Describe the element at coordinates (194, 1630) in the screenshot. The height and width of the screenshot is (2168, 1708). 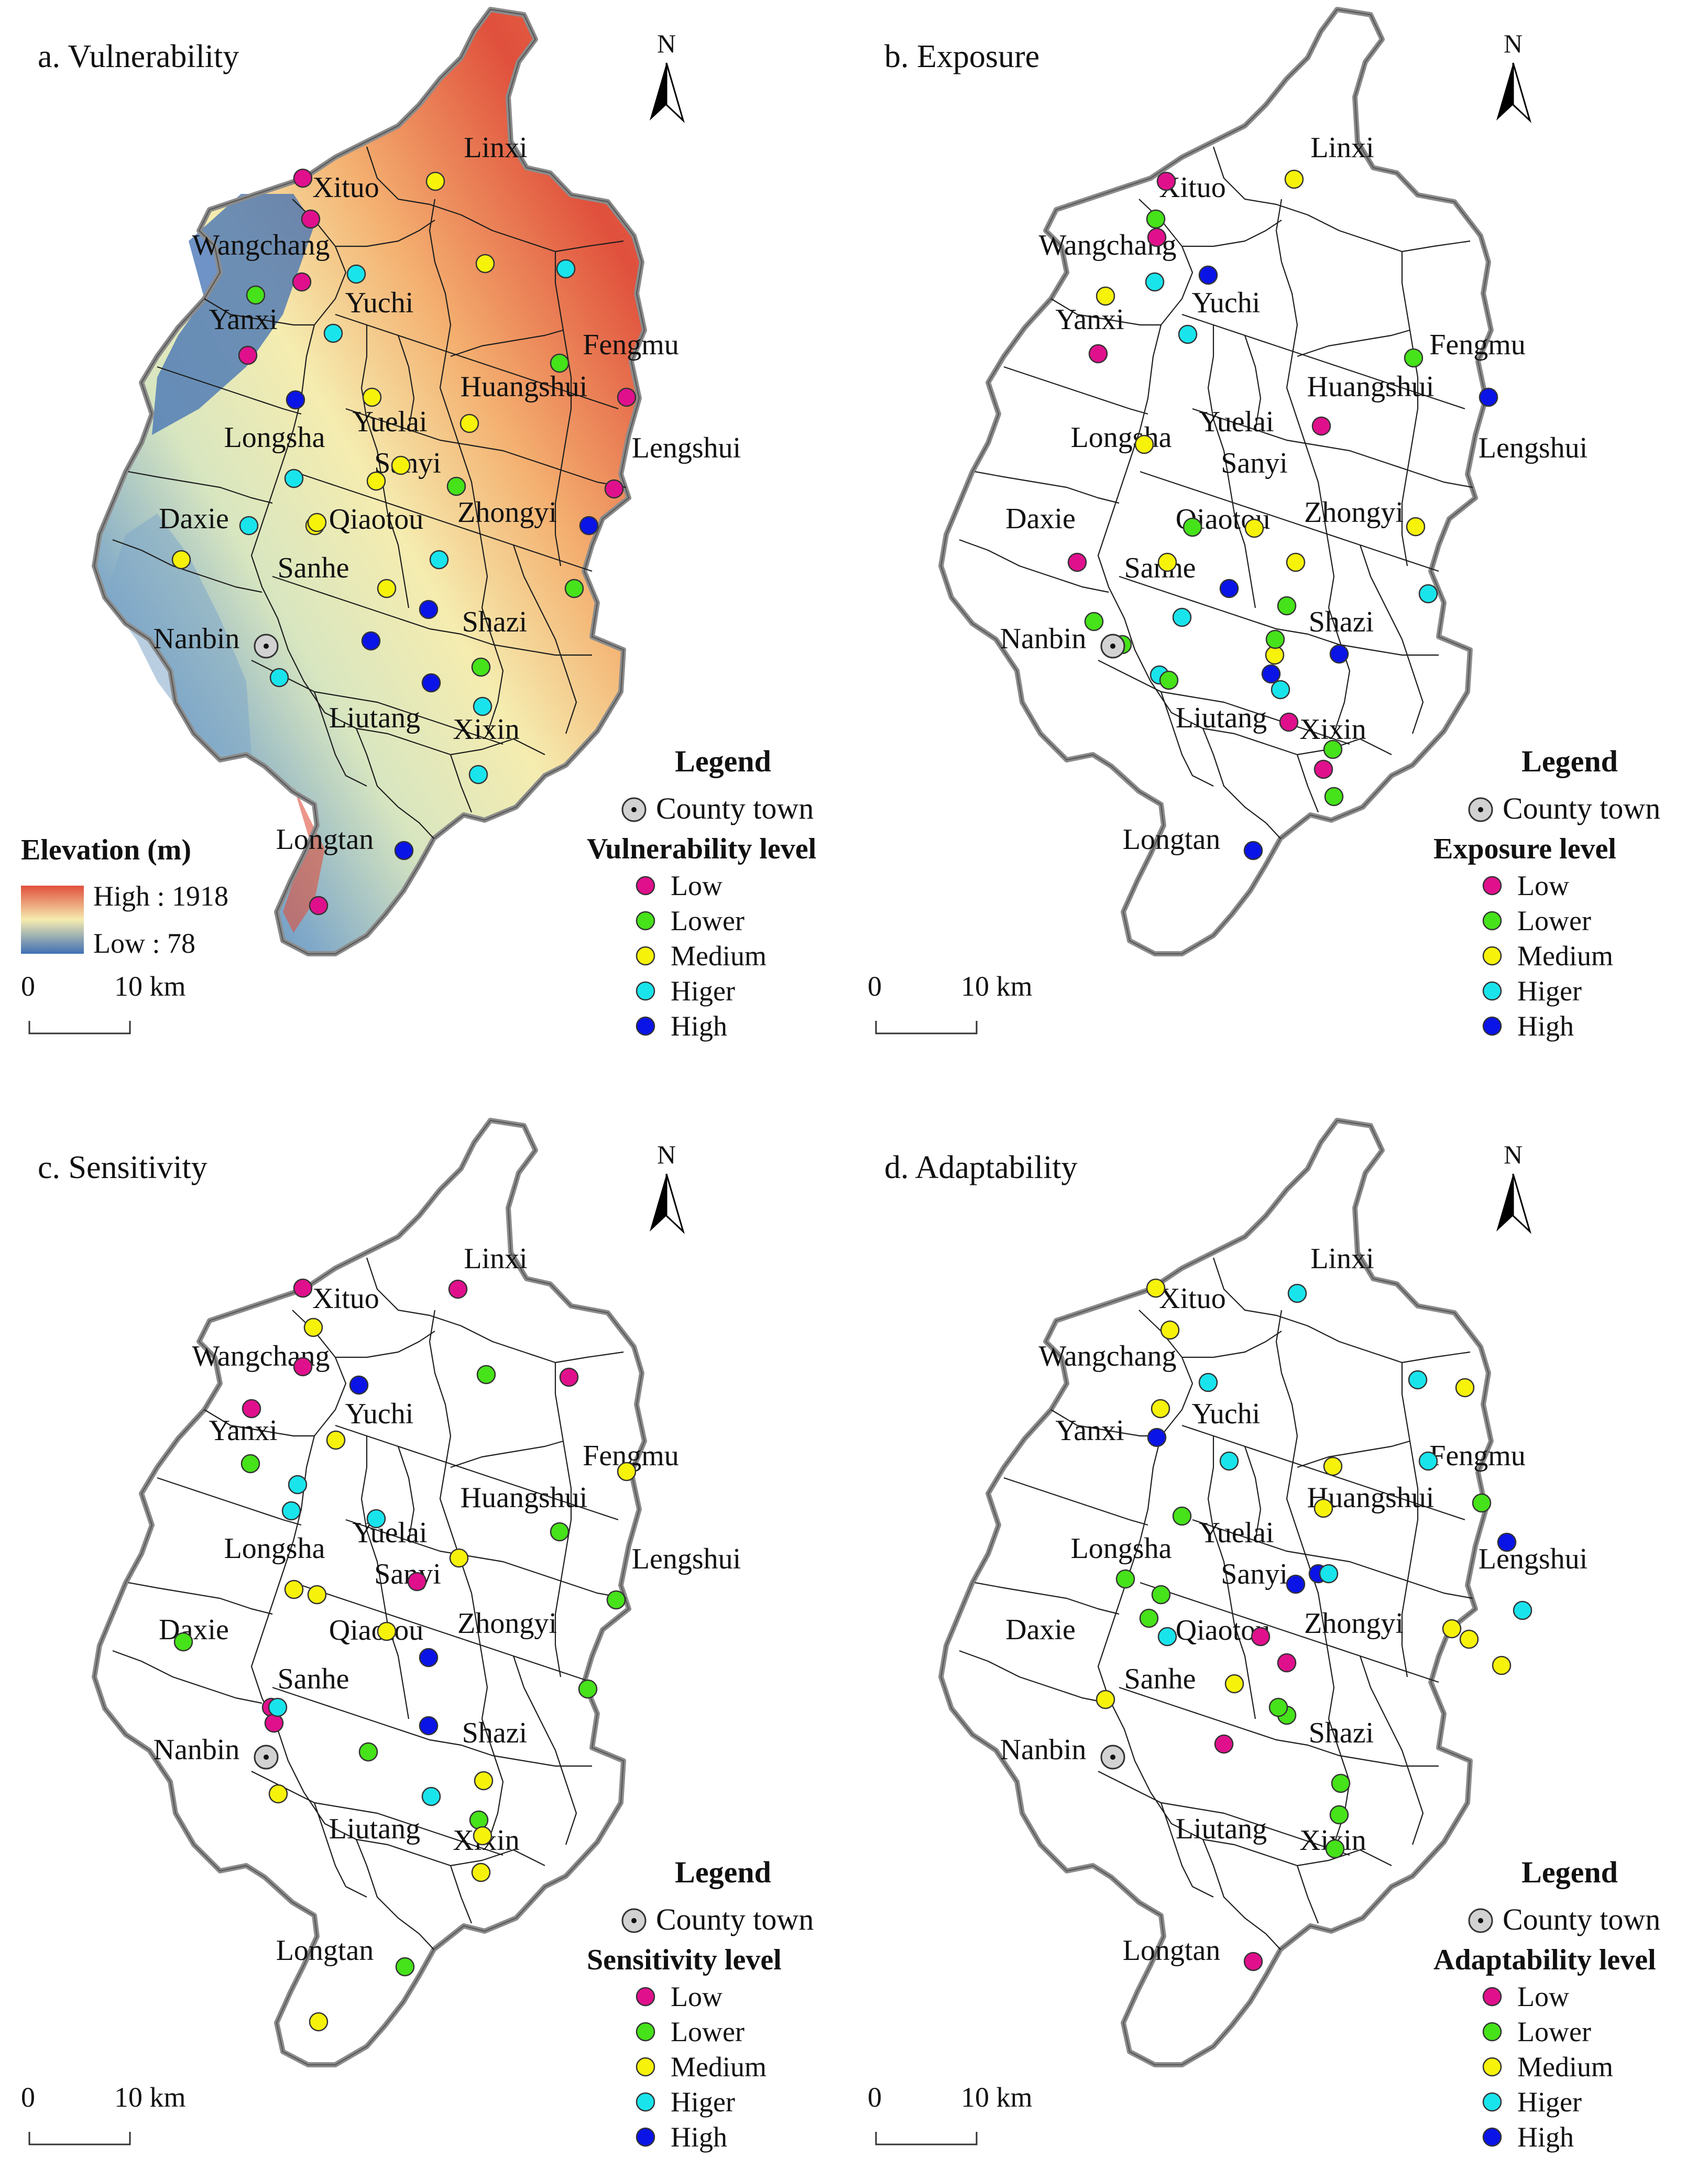
I see `town-label: Daxie` at that location.